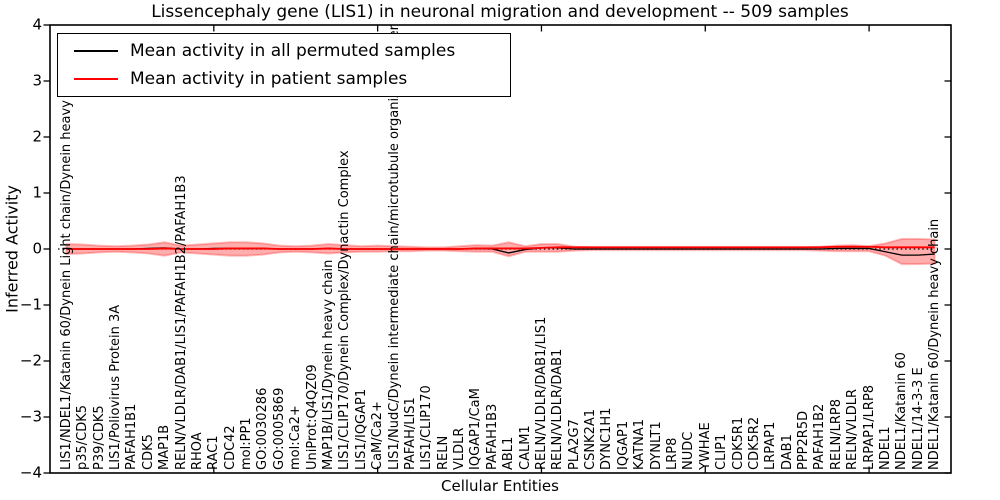 The height and width of the screenshot is (500, 1000). What do you see at coordinates (37, 248) in the screenshot?
I see `y-tick-label: 0` at bounding box center [37, 248].